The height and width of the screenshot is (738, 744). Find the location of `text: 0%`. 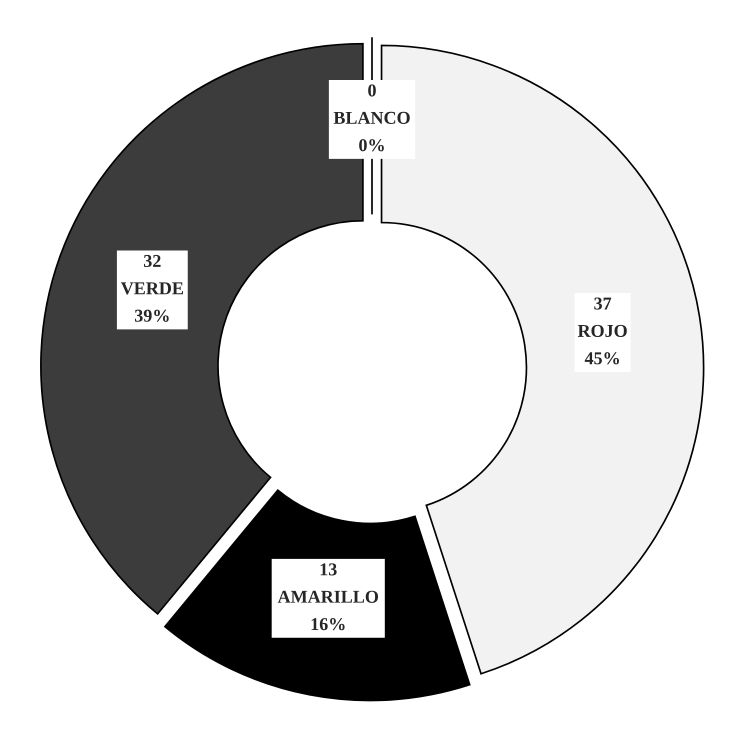

text: 0% is located at coordinates (371, 145).